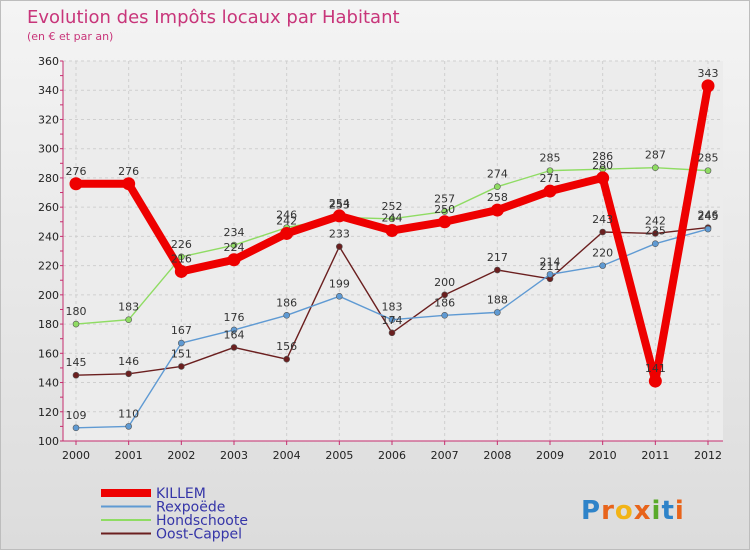 The width and height of the screenshot is (750, 550). What do you see at coordinates (76, 171) in the screenshot?
I see `data-label-killem: 276` at bounding box center [76, 171].